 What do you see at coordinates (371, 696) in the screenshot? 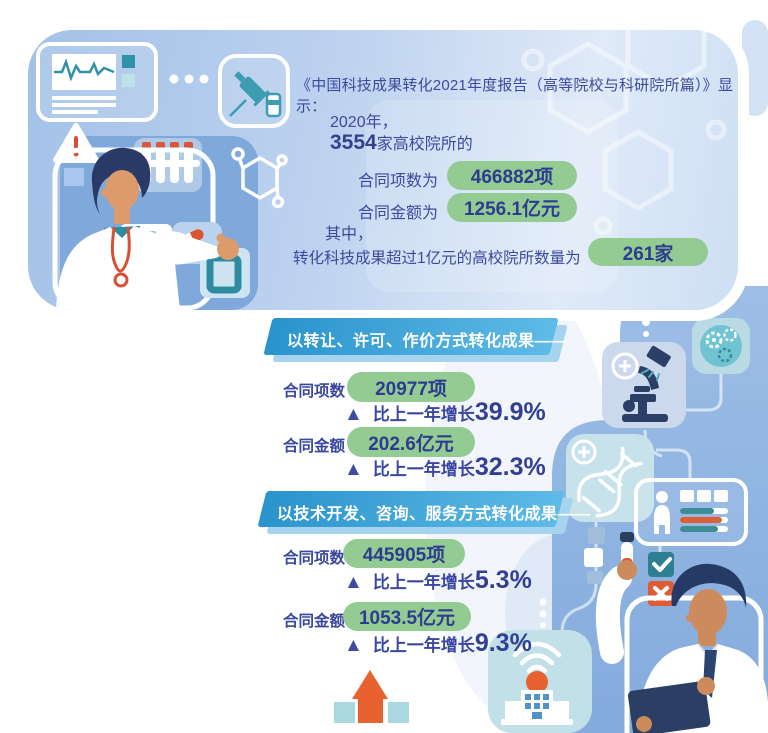
I see `building-blocks-icon` at bounding box center [371, 696].